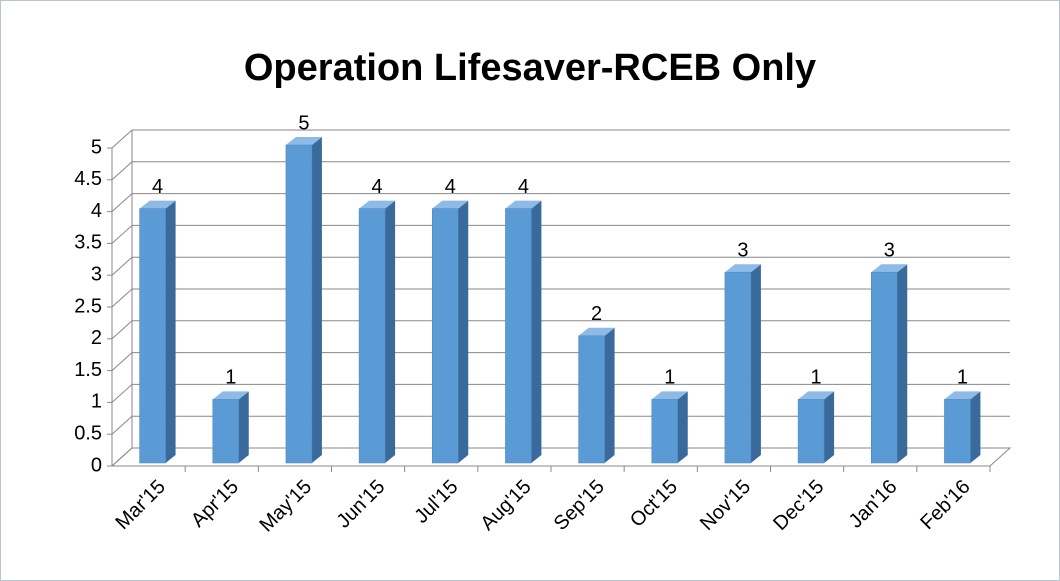 The image size is (1060, 581). What do you see at coordinates (303, 123) in the screenshot?
I see `data-label: 5` at bounding box center [303, 123].